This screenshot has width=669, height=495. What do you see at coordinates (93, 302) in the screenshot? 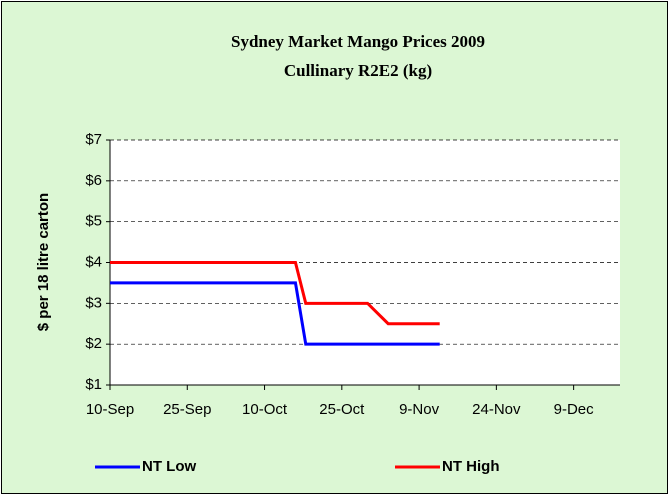
I see `y-tick-label: $3` at bounding box center [93, 302].